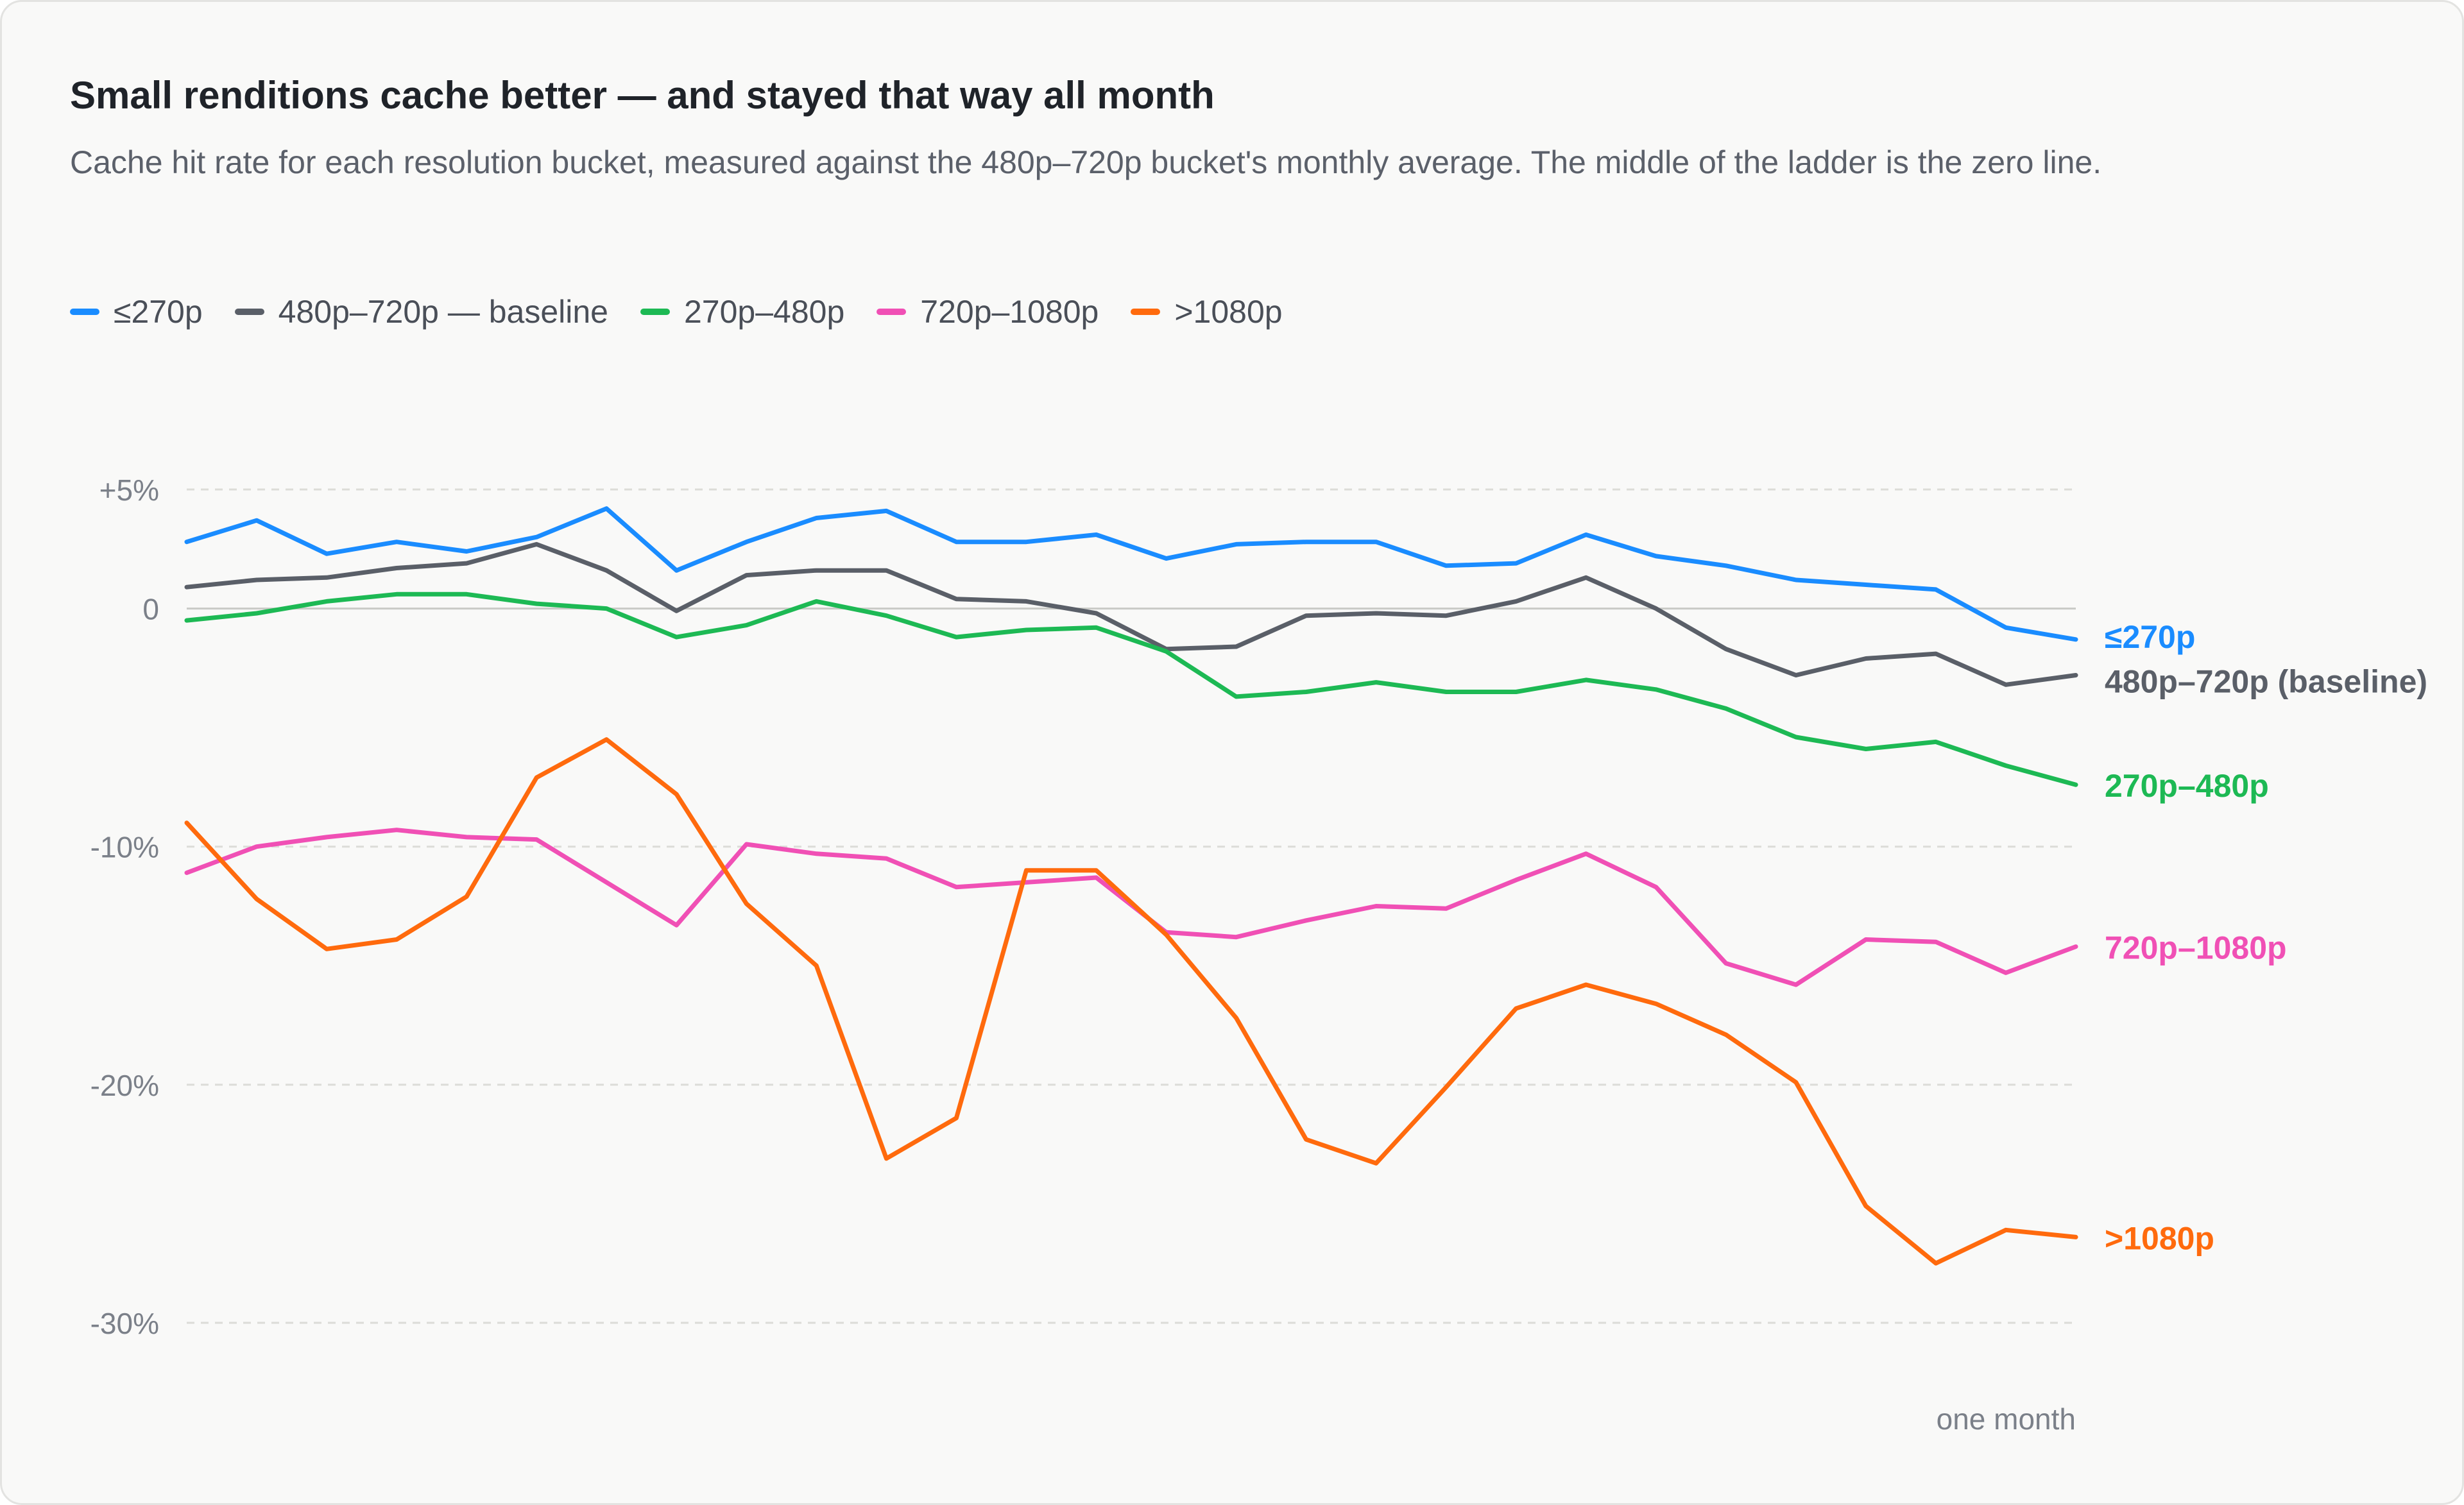 Image resolution: width=2464 pixels, height=1505 pixels. Describe the element at coordinates (2187, 786) in the screenshot. I see `series-end-label-2: 270p–480p` at that location.